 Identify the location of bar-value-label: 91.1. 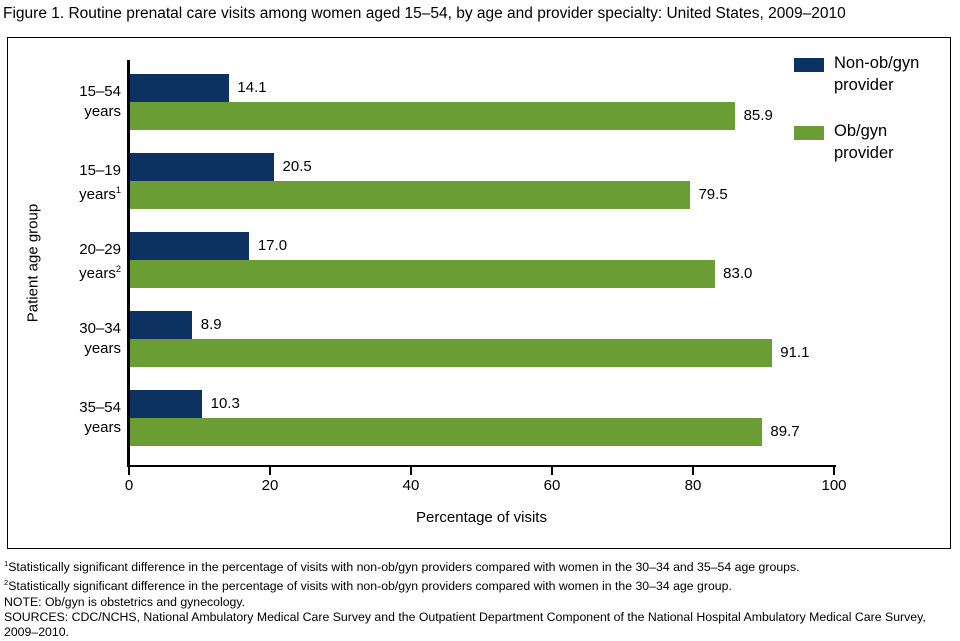
(795, 352).